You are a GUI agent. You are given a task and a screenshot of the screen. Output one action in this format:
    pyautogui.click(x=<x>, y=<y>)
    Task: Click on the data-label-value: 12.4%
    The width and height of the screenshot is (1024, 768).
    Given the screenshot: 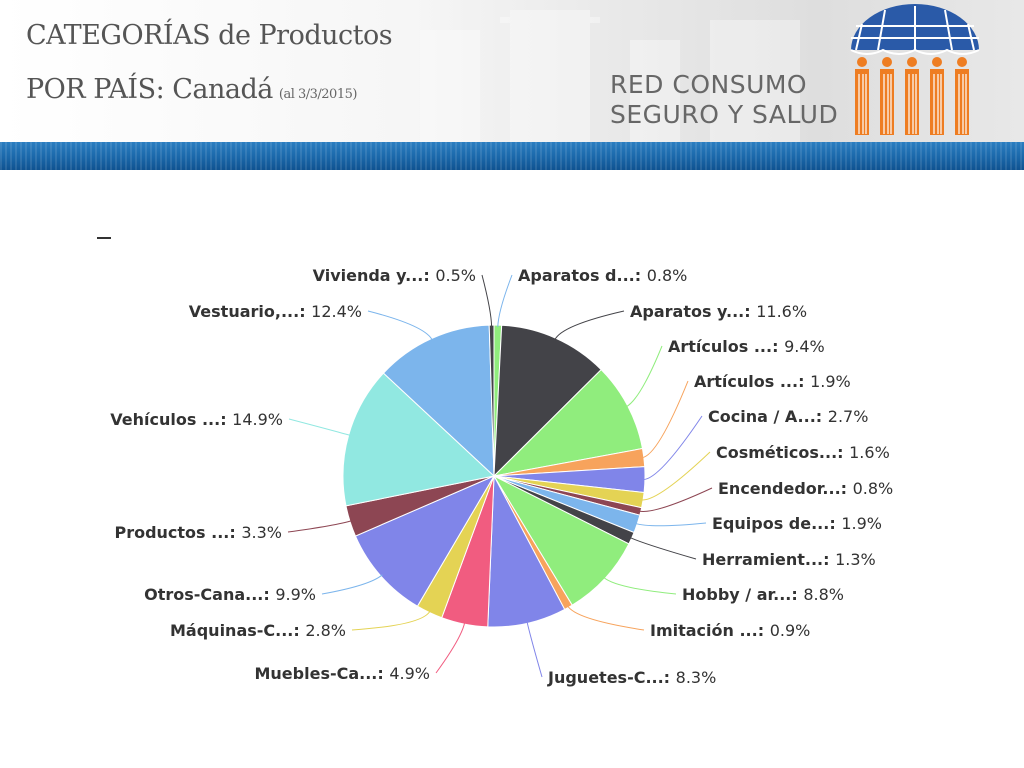 What is the action you would take?
    pyautogui.click(x=336, y=311)
    